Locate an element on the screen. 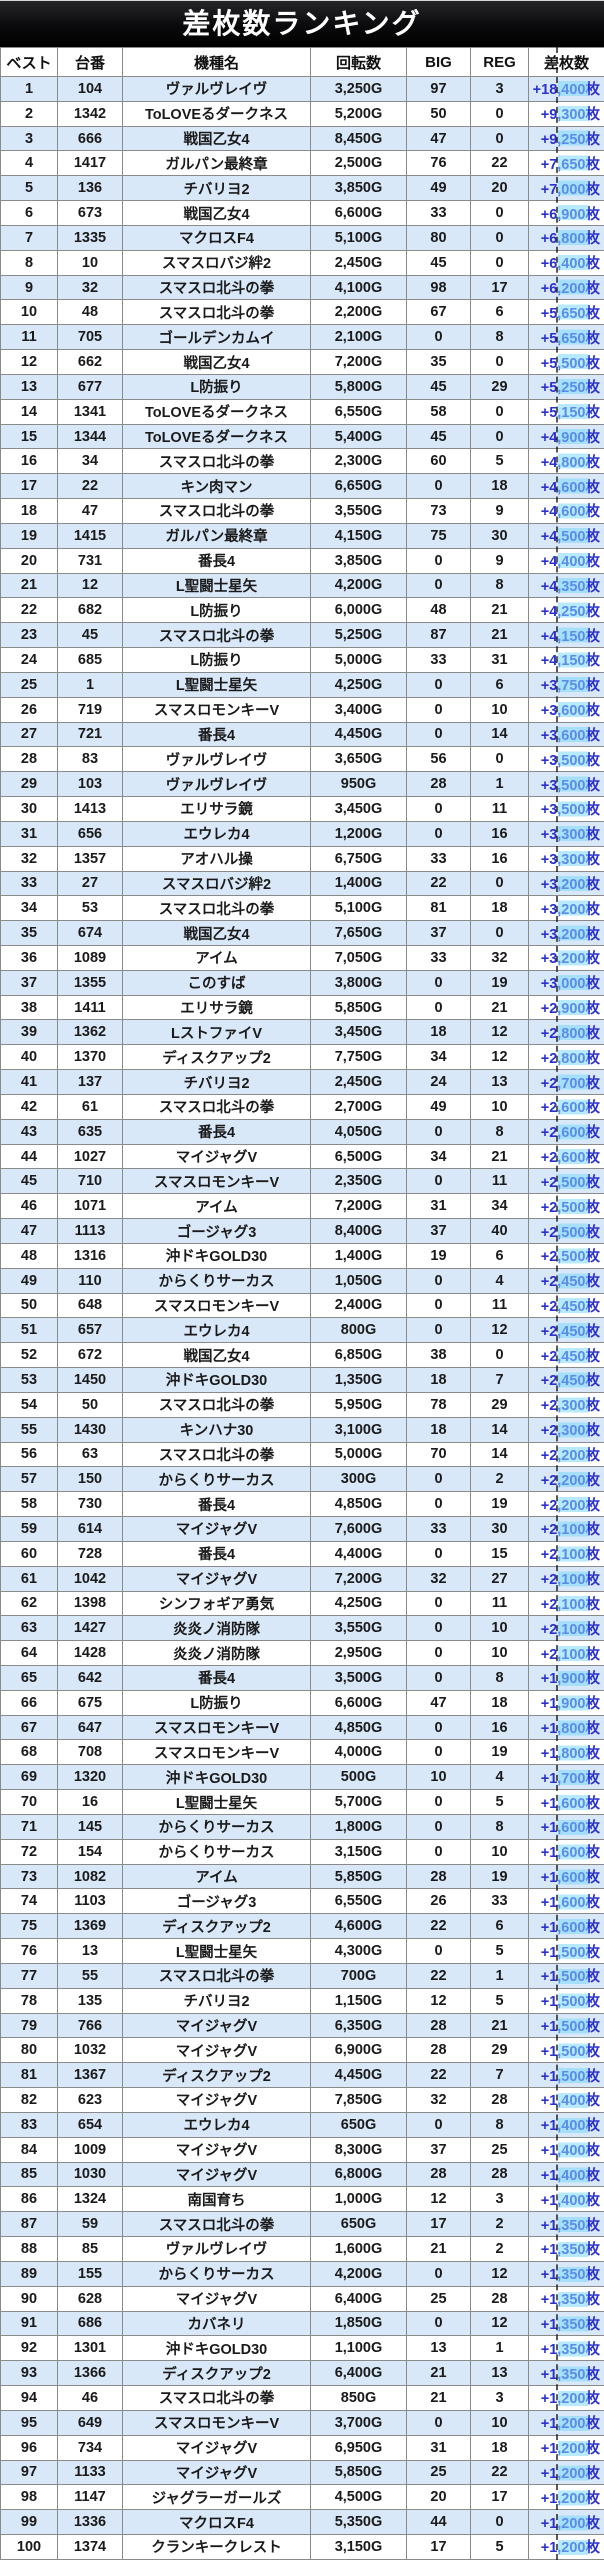 The image size is (604, 2560). model-name-cell: LストファイV is located at coordinates (216, 1032).